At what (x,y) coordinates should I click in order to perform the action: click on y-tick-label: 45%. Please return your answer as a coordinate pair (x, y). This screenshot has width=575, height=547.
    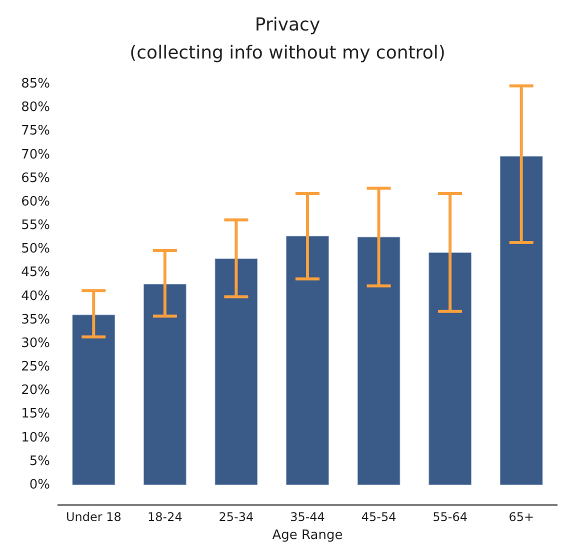
    Looking at the image, I should click on (35, 272).